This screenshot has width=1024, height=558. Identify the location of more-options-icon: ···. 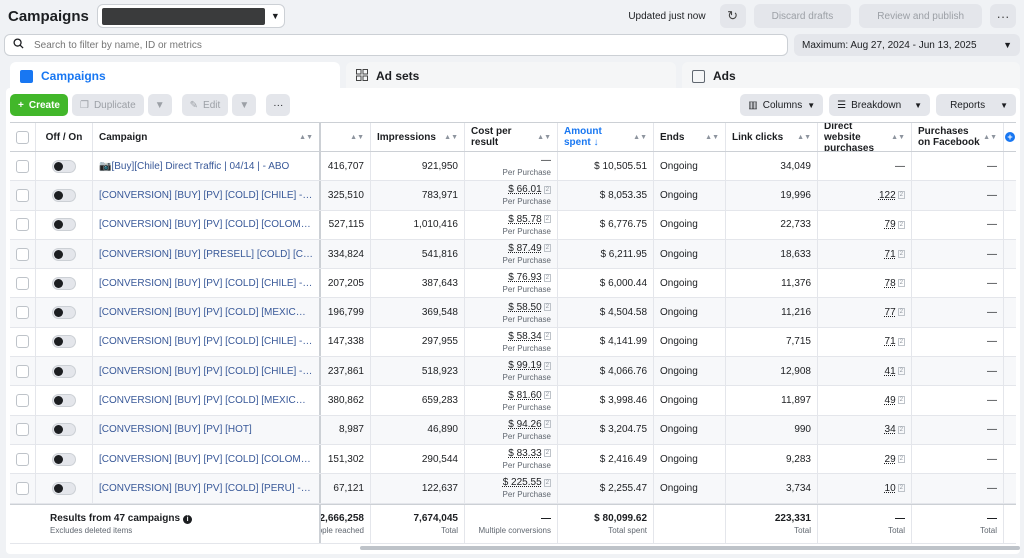
(1003, 16).